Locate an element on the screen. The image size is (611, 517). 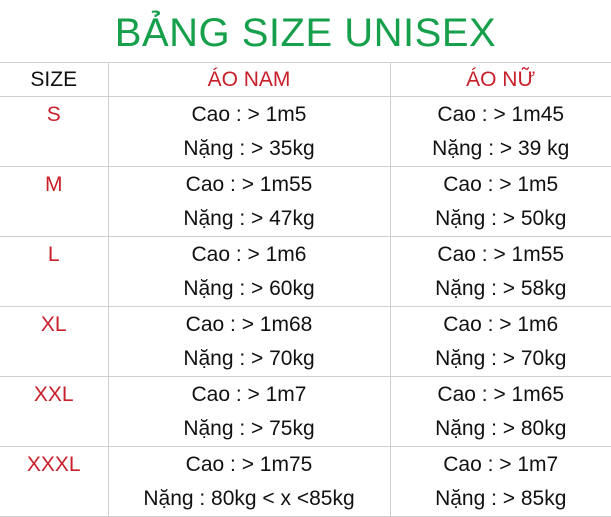
men-weight: Nặng : > 35kg is located at coordinates (249, 148).